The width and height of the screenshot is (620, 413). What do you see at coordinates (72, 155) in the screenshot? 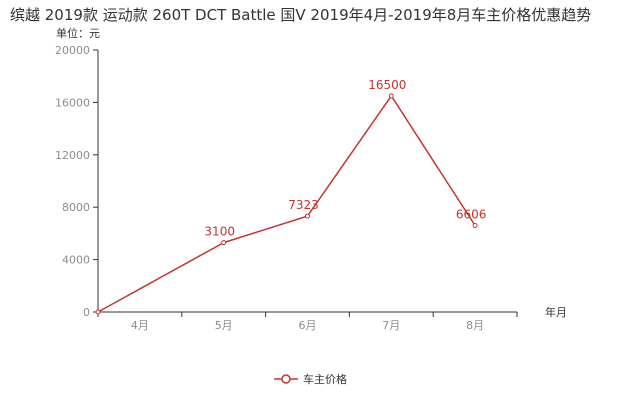
I see `y-tick-label: 12000` at bounding box center [72, 155].